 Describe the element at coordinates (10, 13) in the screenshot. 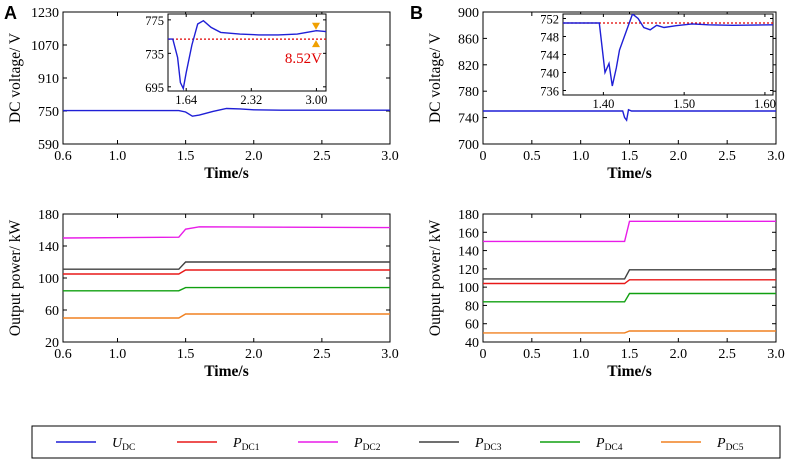

I see `panel-label-a: A` at that location.